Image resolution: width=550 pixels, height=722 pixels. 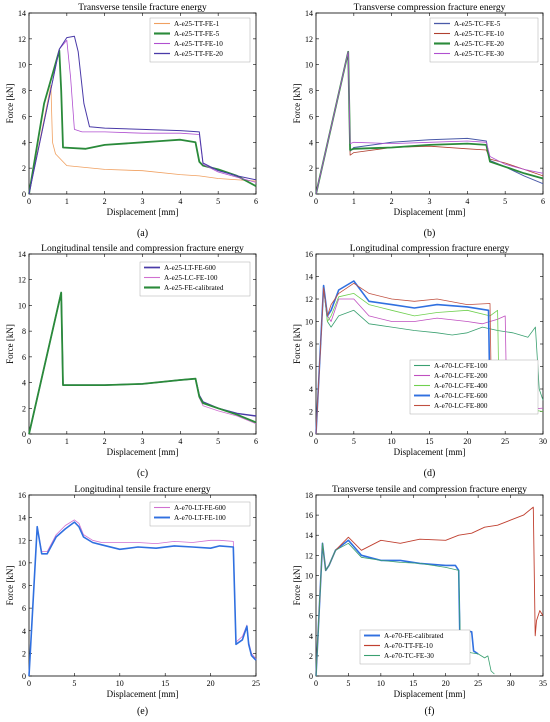 What do you see at coordinates (200, 508) in the screenshot?
I see `legend-entry: A-e70-LT-FE-600` at bounding box center [200, 508].